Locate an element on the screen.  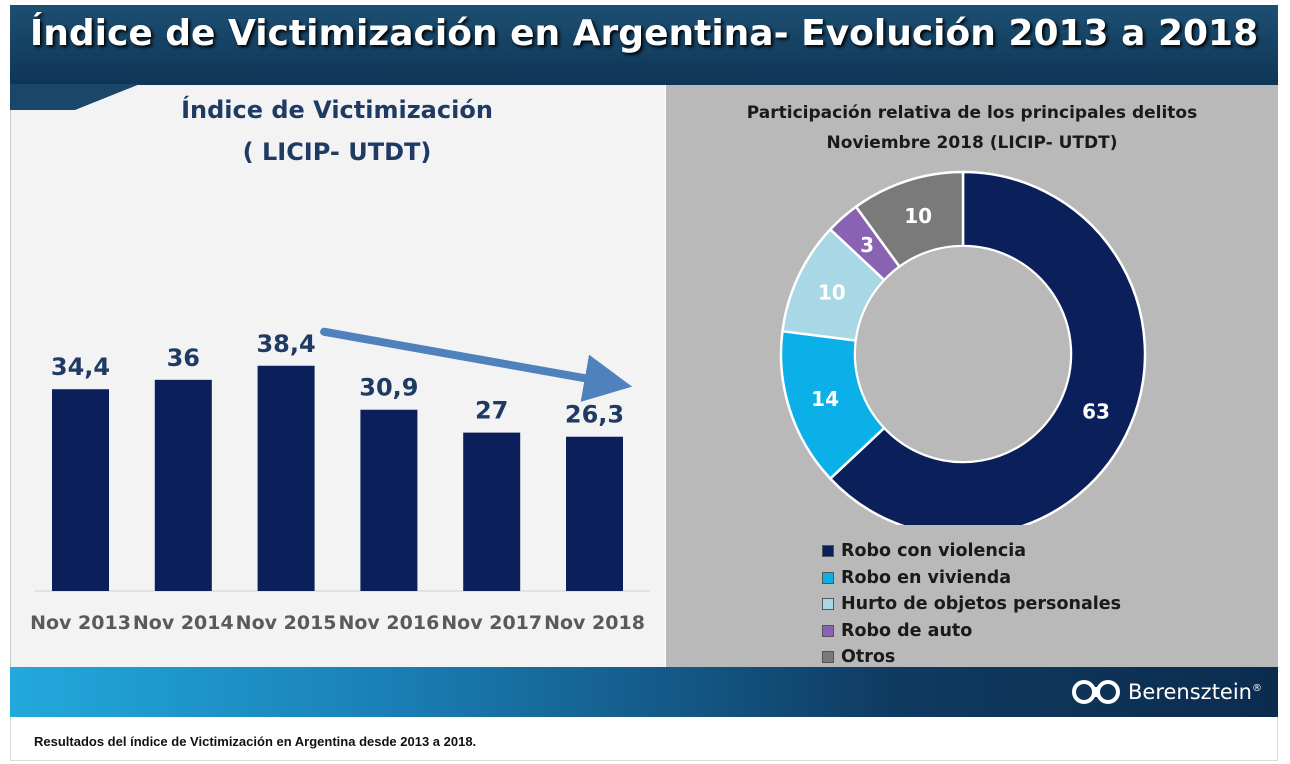
legend-item: Hurto de objetos personales is located at coordinates (971, 604).